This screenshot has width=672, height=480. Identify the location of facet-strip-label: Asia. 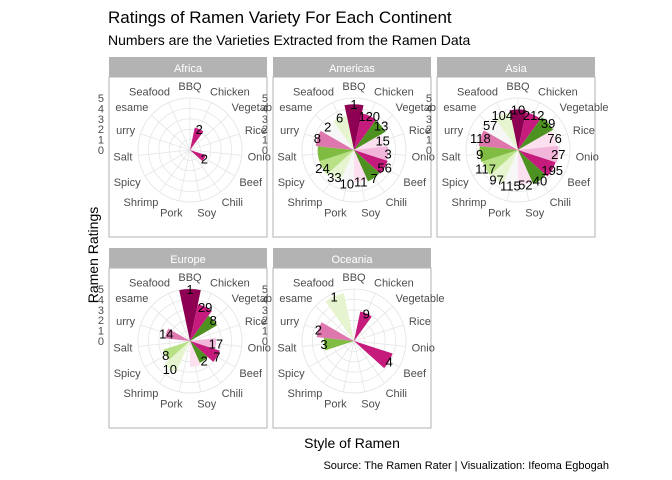
(516, 69).